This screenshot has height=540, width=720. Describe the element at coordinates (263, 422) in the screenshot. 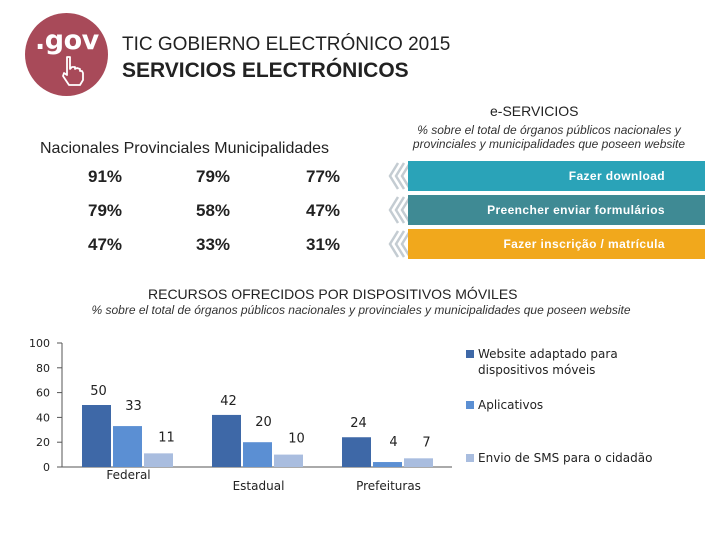

I see `bar-value-label: 20` at that location.